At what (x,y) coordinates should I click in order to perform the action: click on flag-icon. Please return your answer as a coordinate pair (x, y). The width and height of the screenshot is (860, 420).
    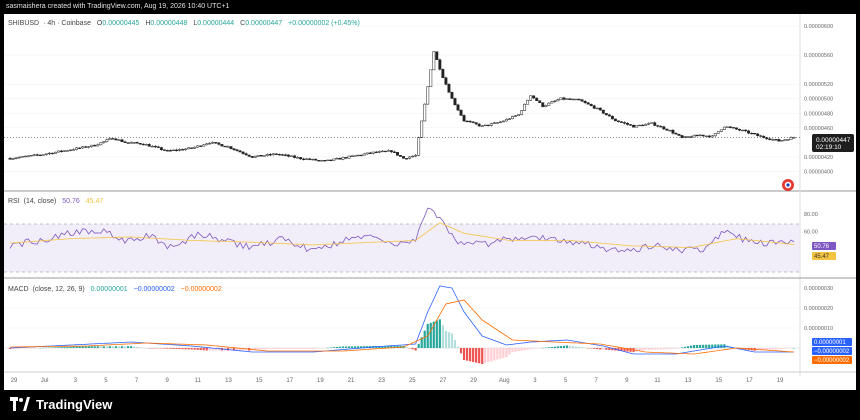
    Looking at the image, I should click on (788, 185).